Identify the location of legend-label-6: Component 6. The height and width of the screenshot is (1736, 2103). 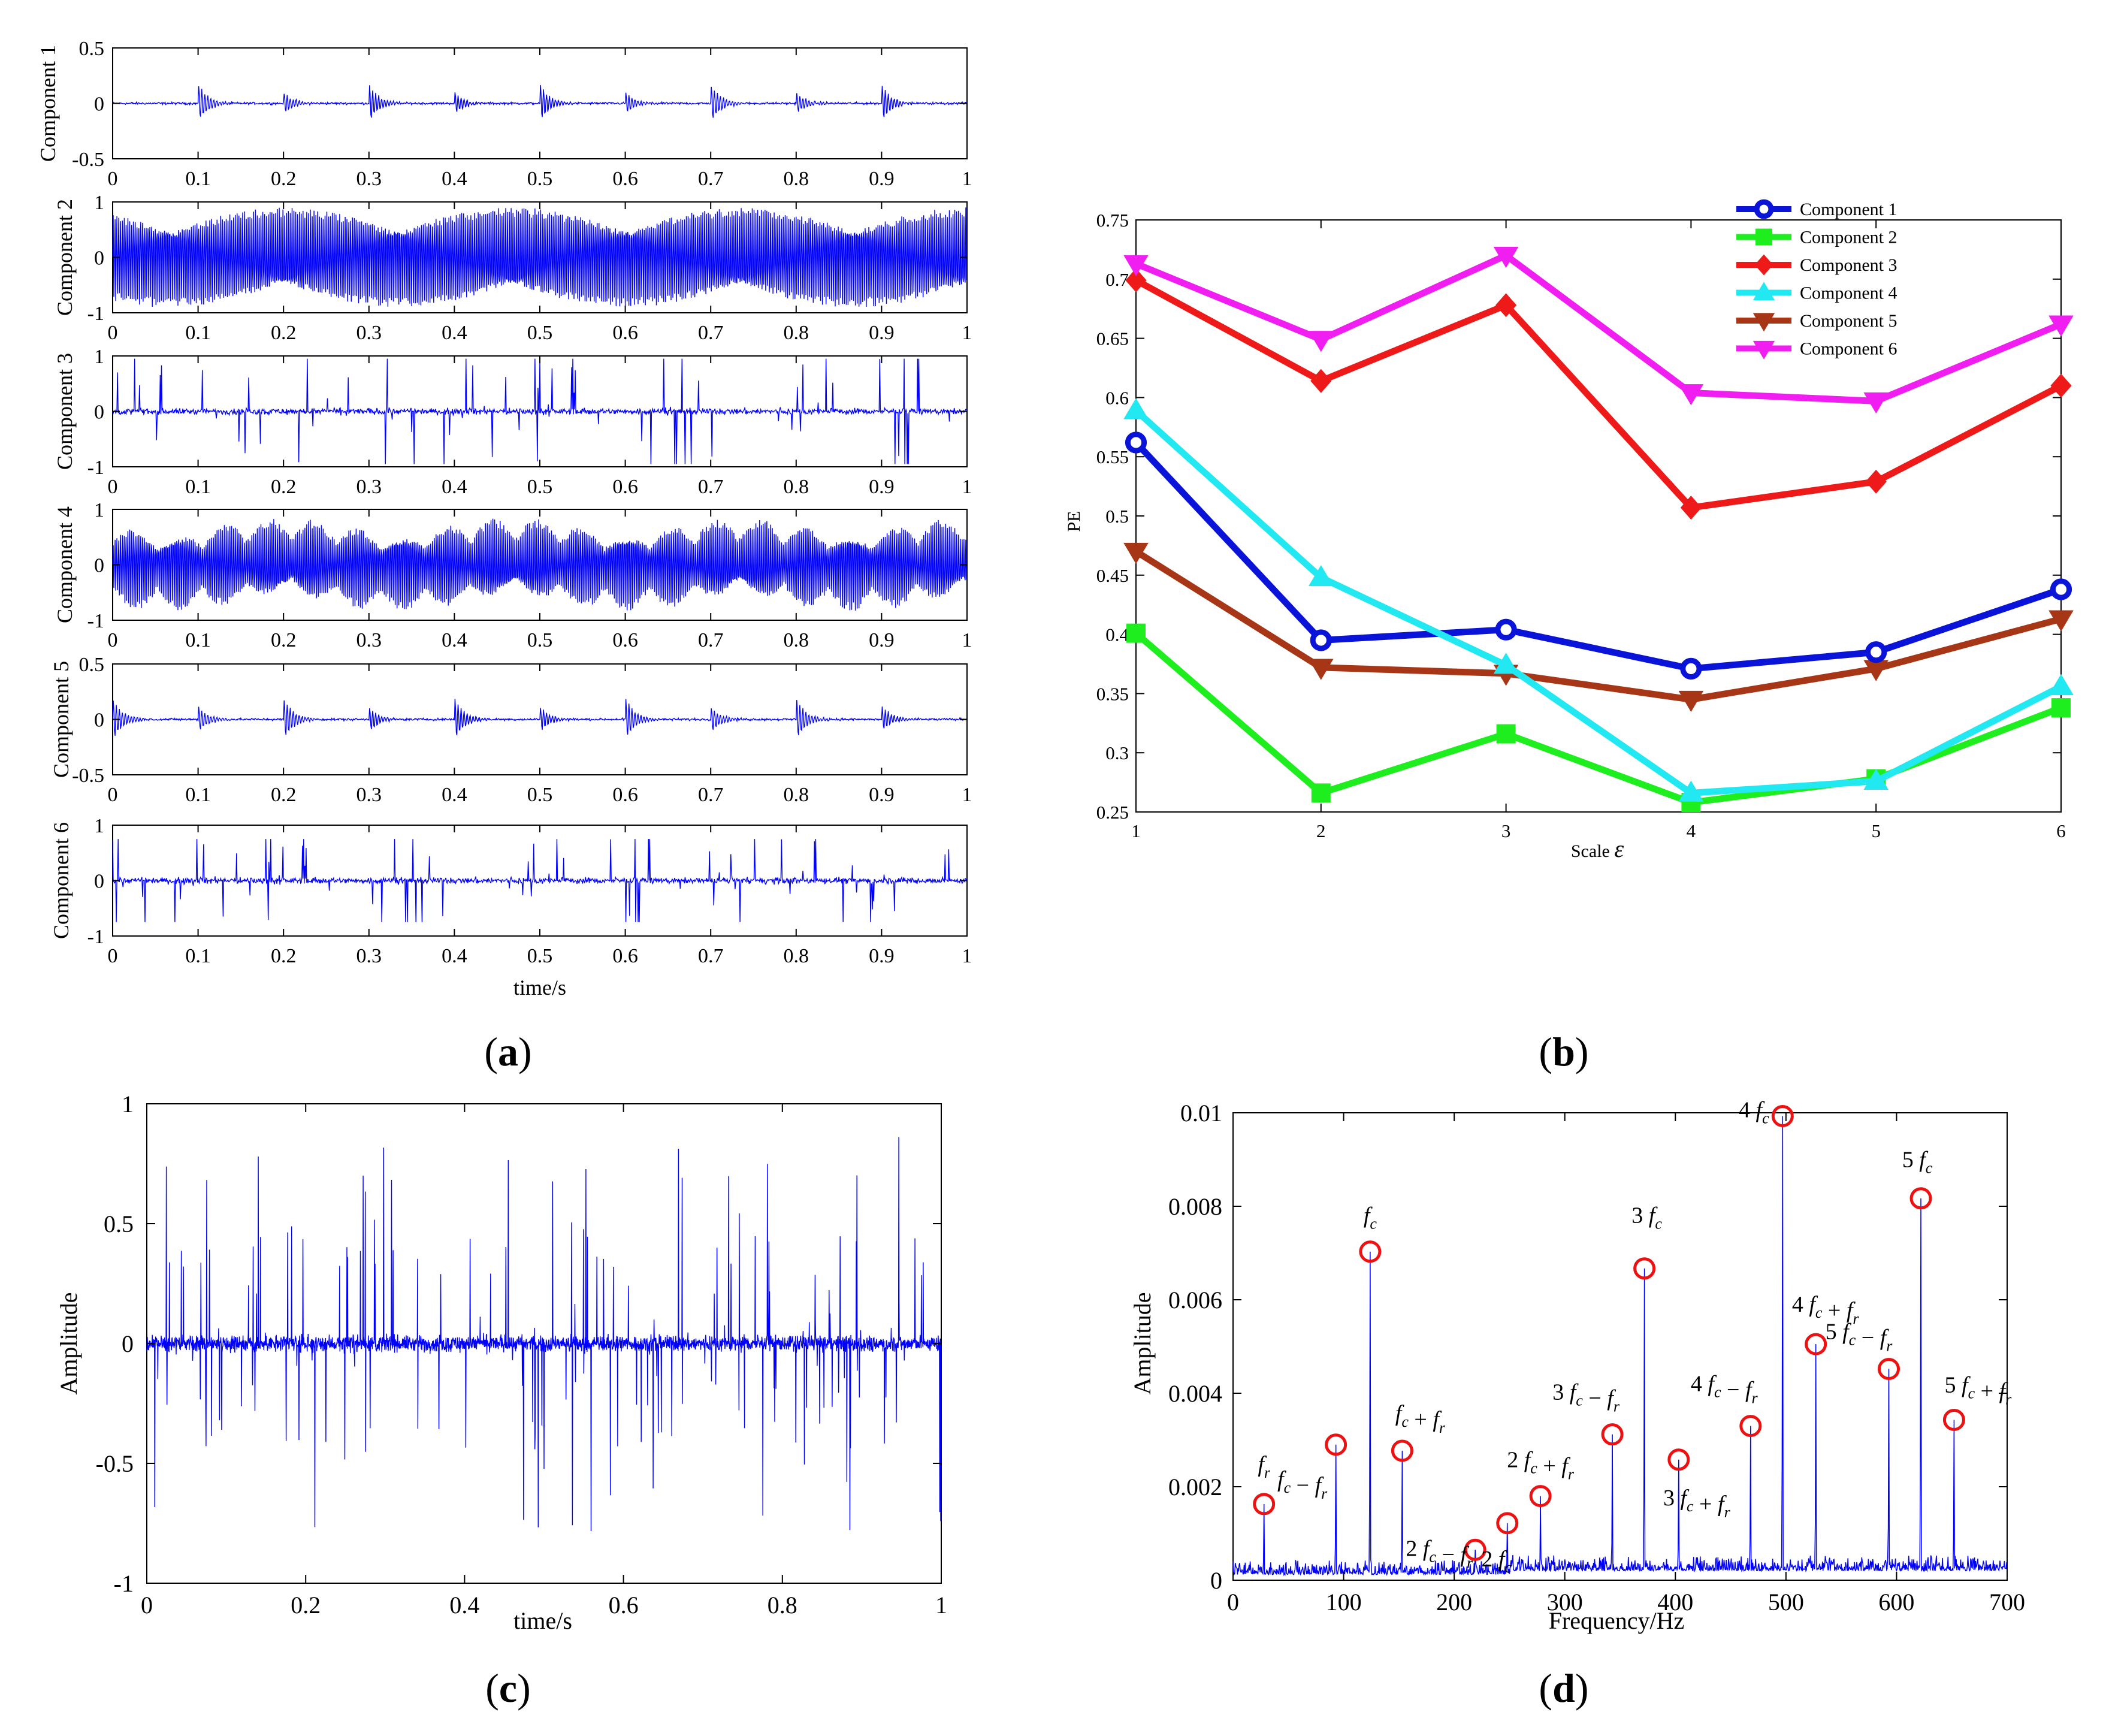
(1848, 349).